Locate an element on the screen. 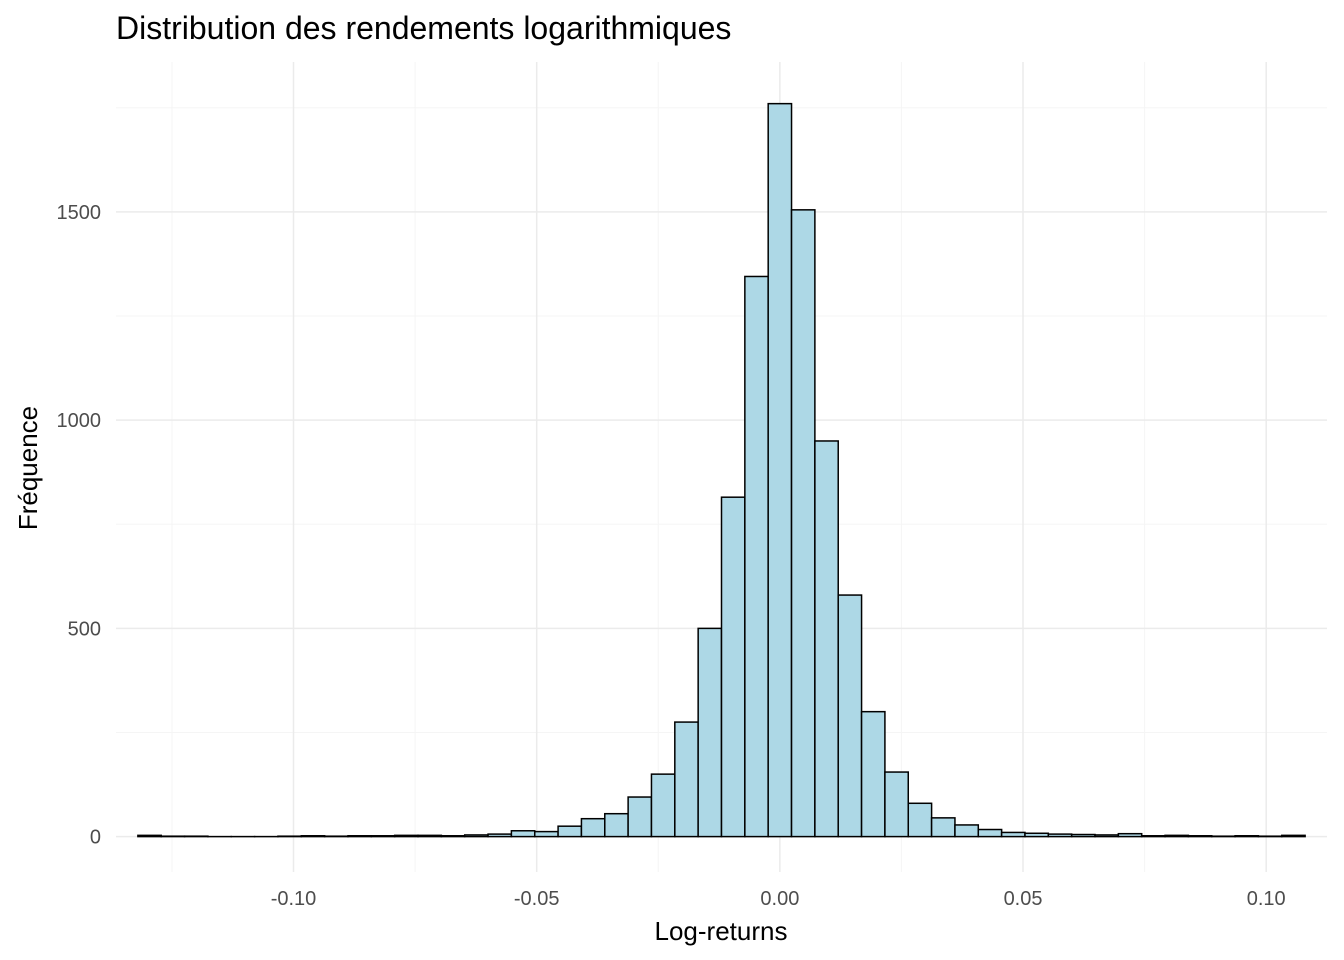 The height and width of the screenshot is (960, 1344). y-axis-tick-labels: 0 500 1000 1500 is located at coordinates (79, 525).